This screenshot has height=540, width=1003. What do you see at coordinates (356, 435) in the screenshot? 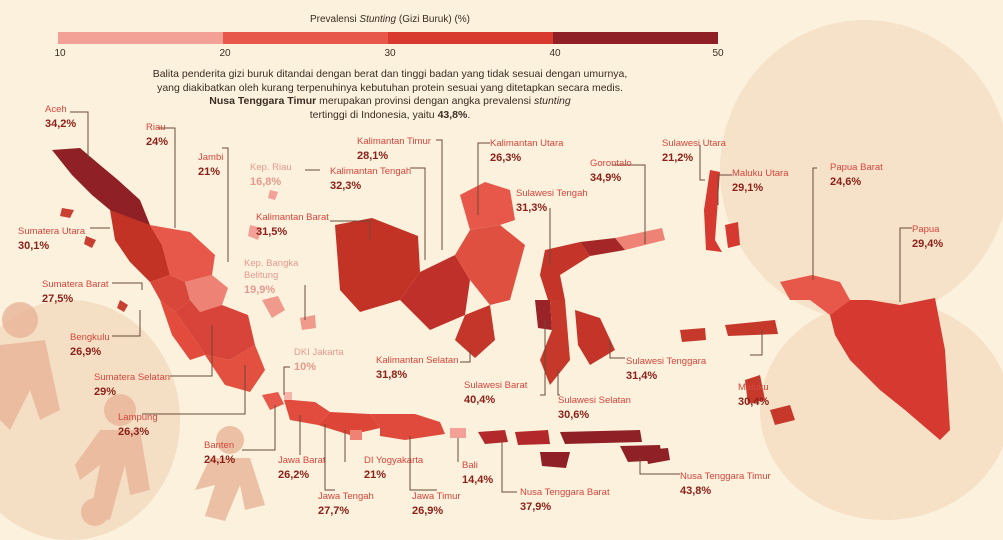
I see `region-di-yogyakarta` at bounding box center [356, 435].